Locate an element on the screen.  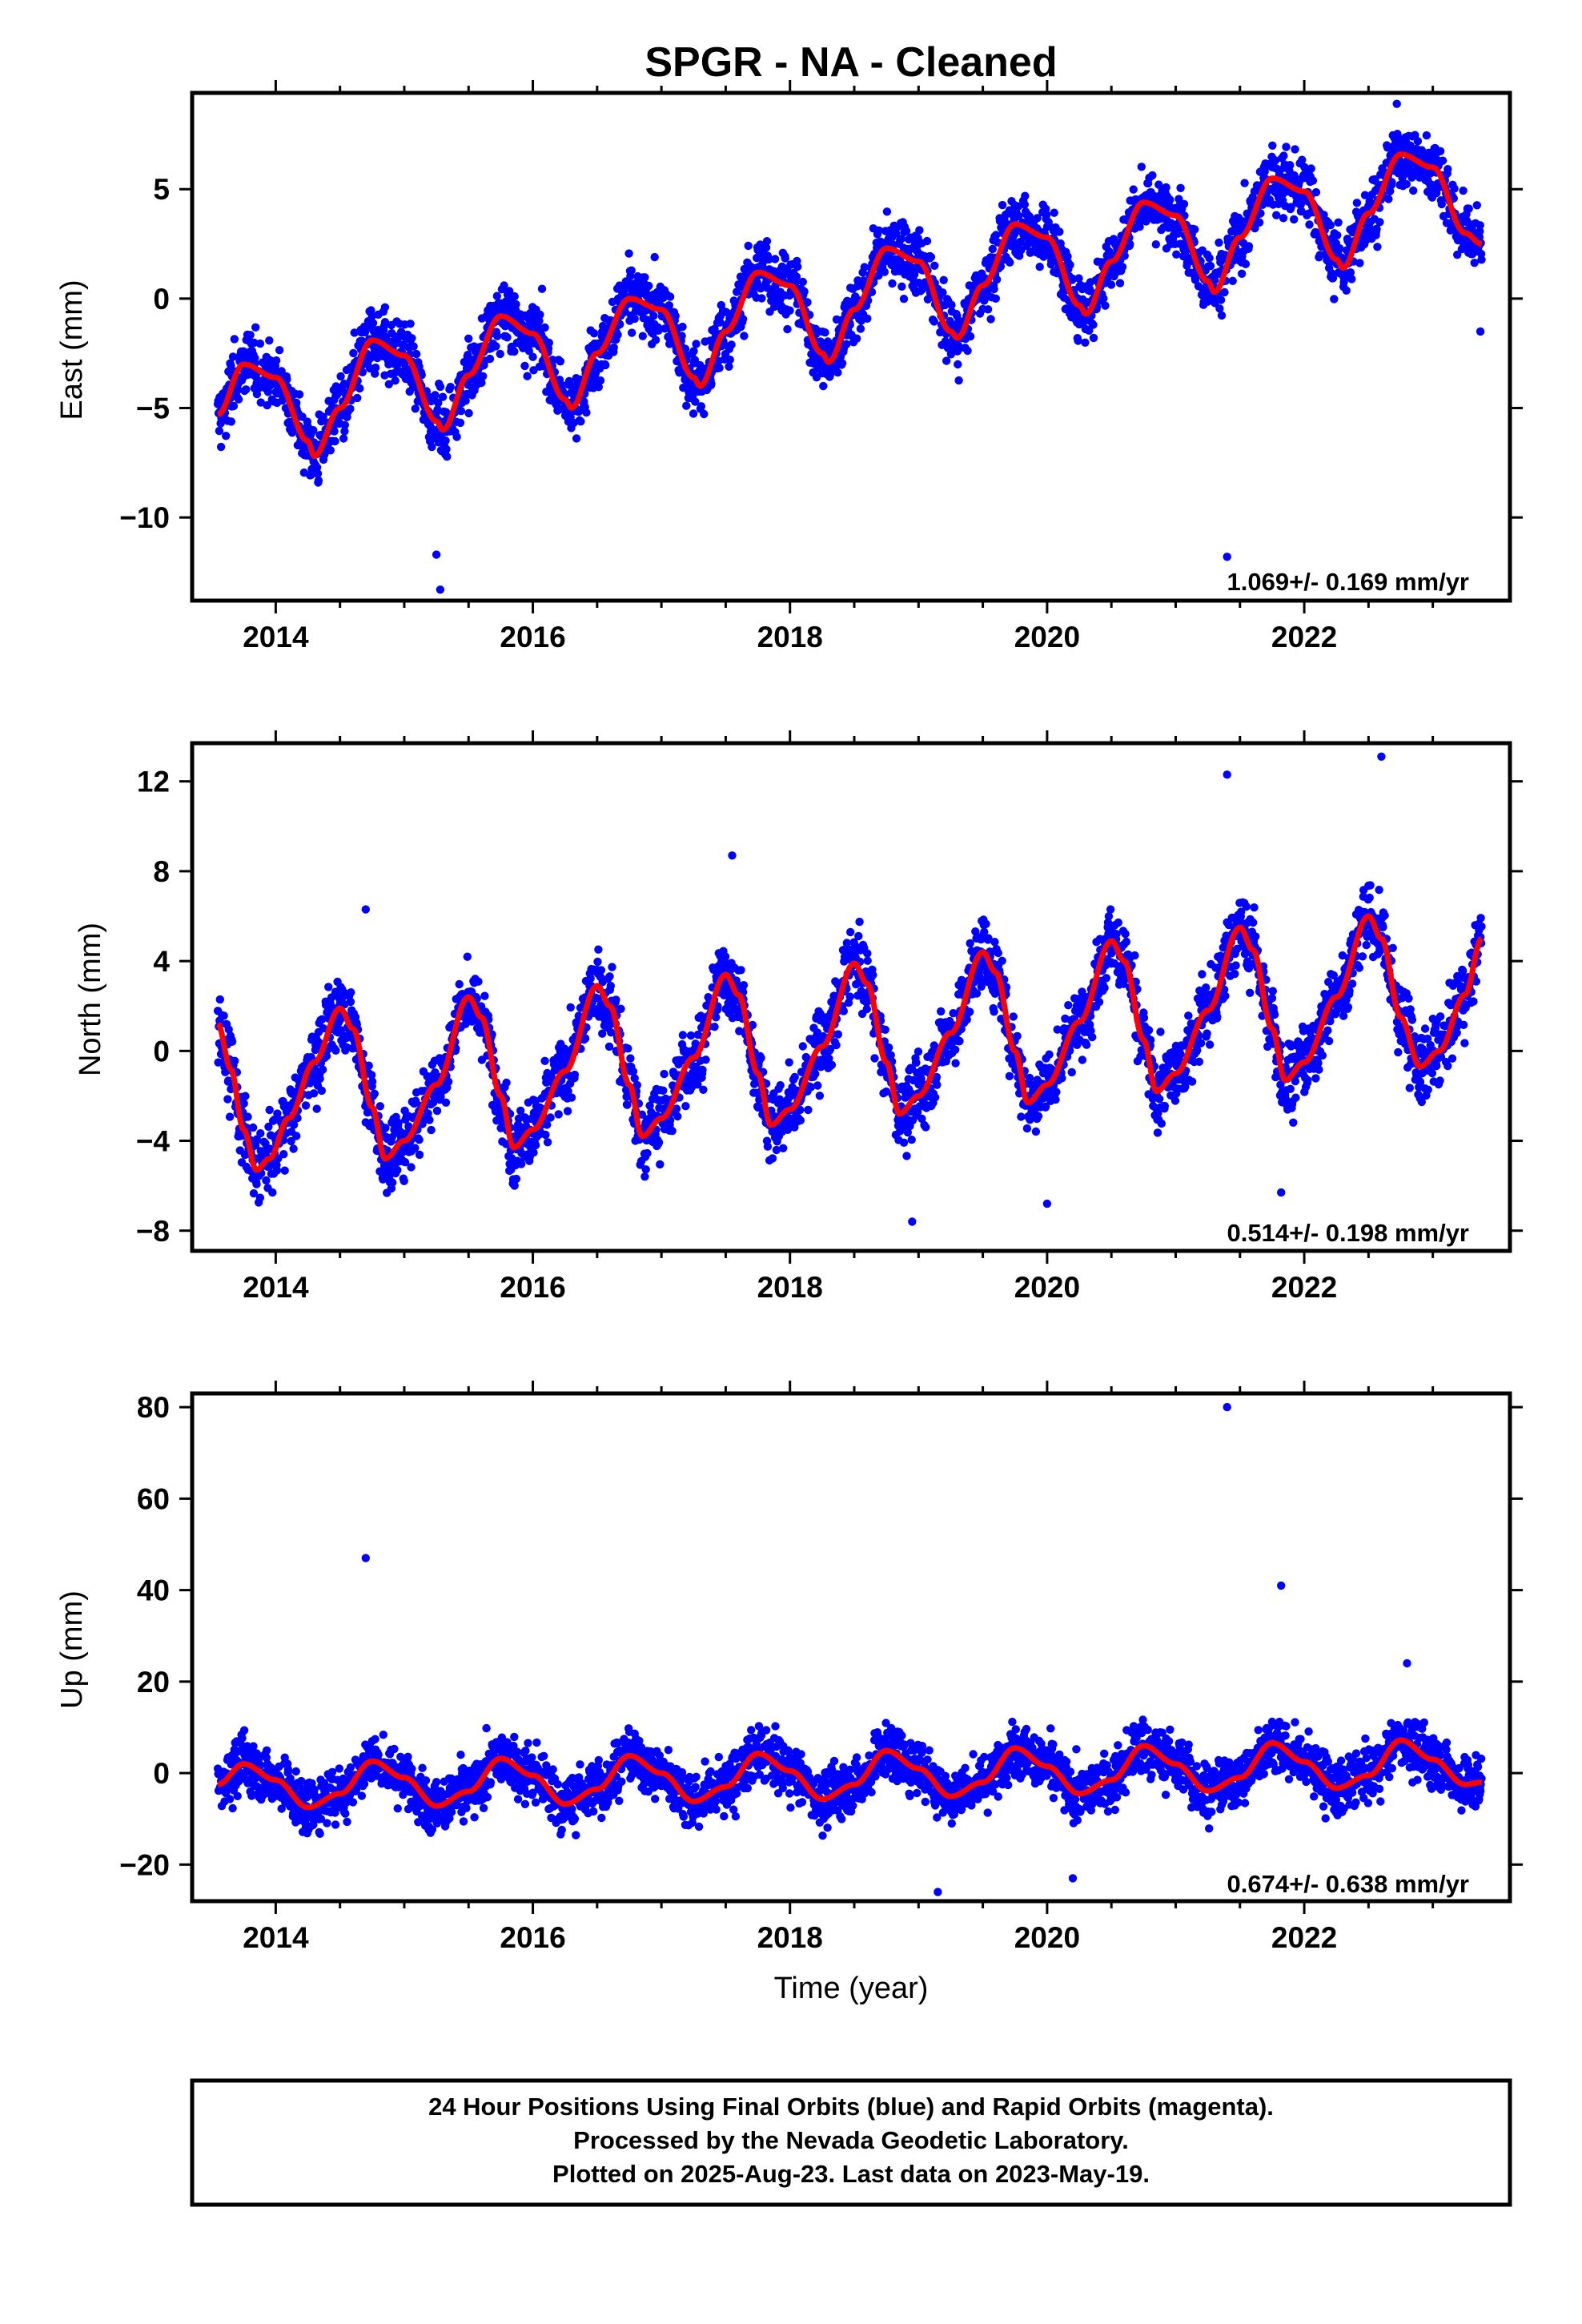
east-x-tick-label: 2014 is located at coordinates (276, 637).